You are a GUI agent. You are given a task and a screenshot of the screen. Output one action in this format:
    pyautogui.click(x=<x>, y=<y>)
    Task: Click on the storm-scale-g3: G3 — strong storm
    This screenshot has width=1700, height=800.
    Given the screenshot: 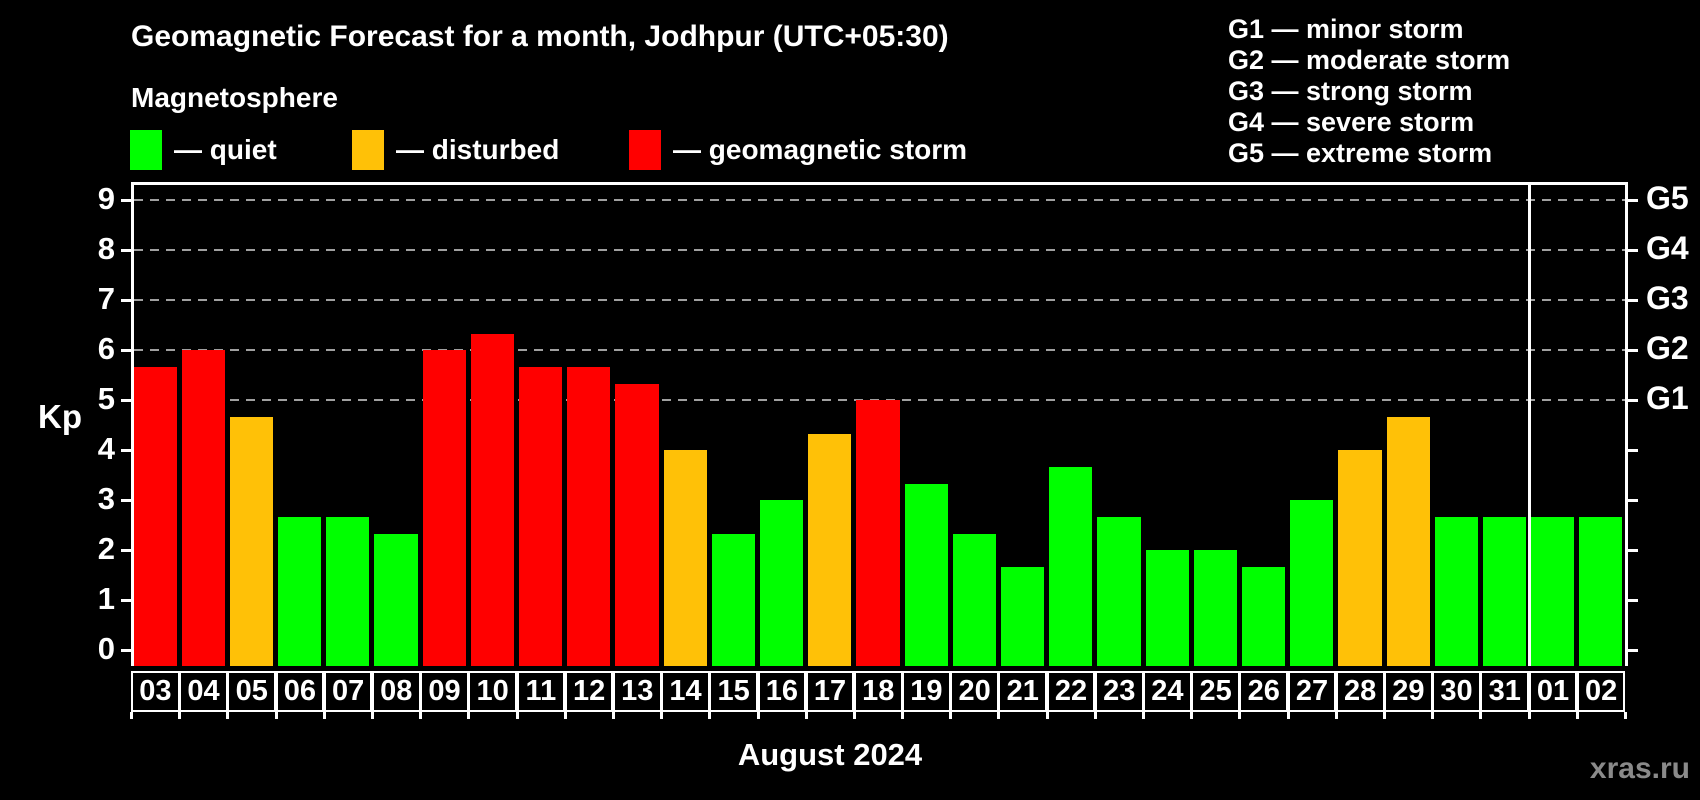 What is the action you would take?
    pyautogui.click(x=1350, y=91)
    